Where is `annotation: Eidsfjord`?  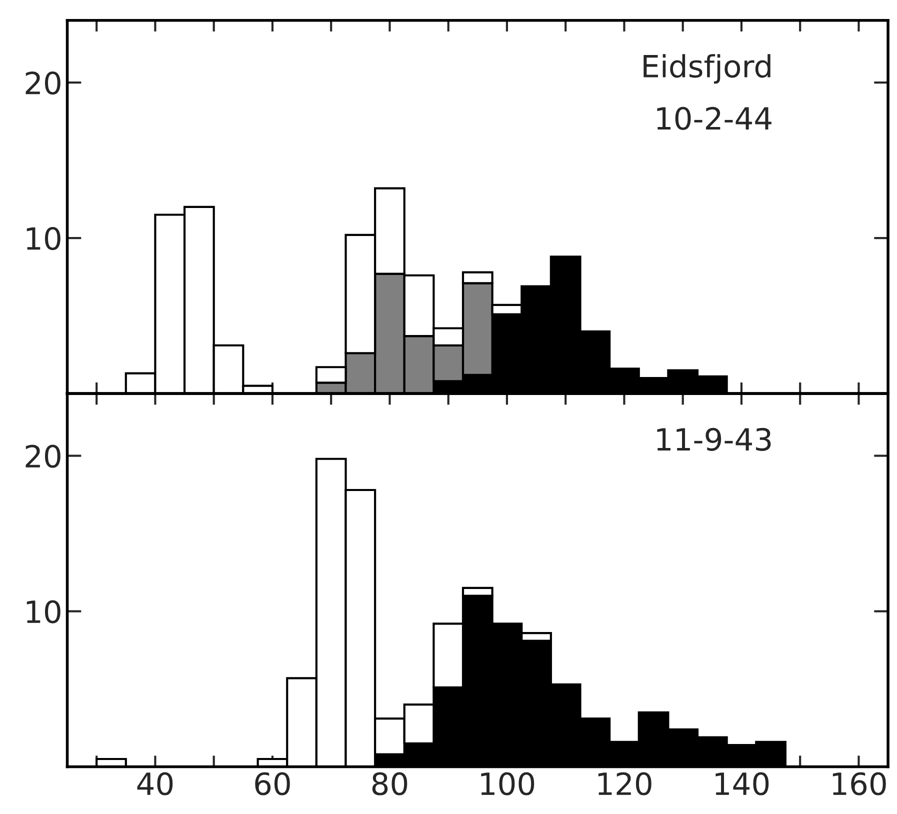
annotation: Eidsfjord is located at coordinates (707, 69).